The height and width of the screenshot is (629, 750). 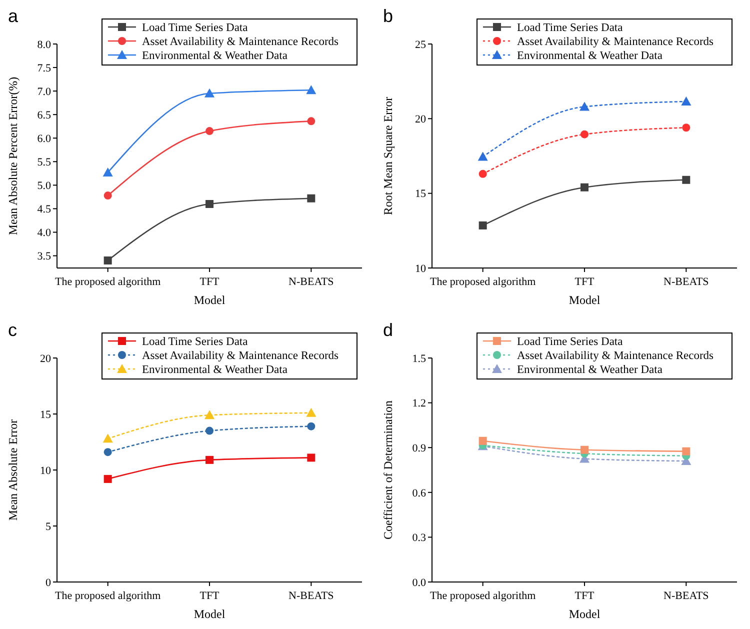 I want to click on y-tick-label: 6.5, so click(x=44, y=115).